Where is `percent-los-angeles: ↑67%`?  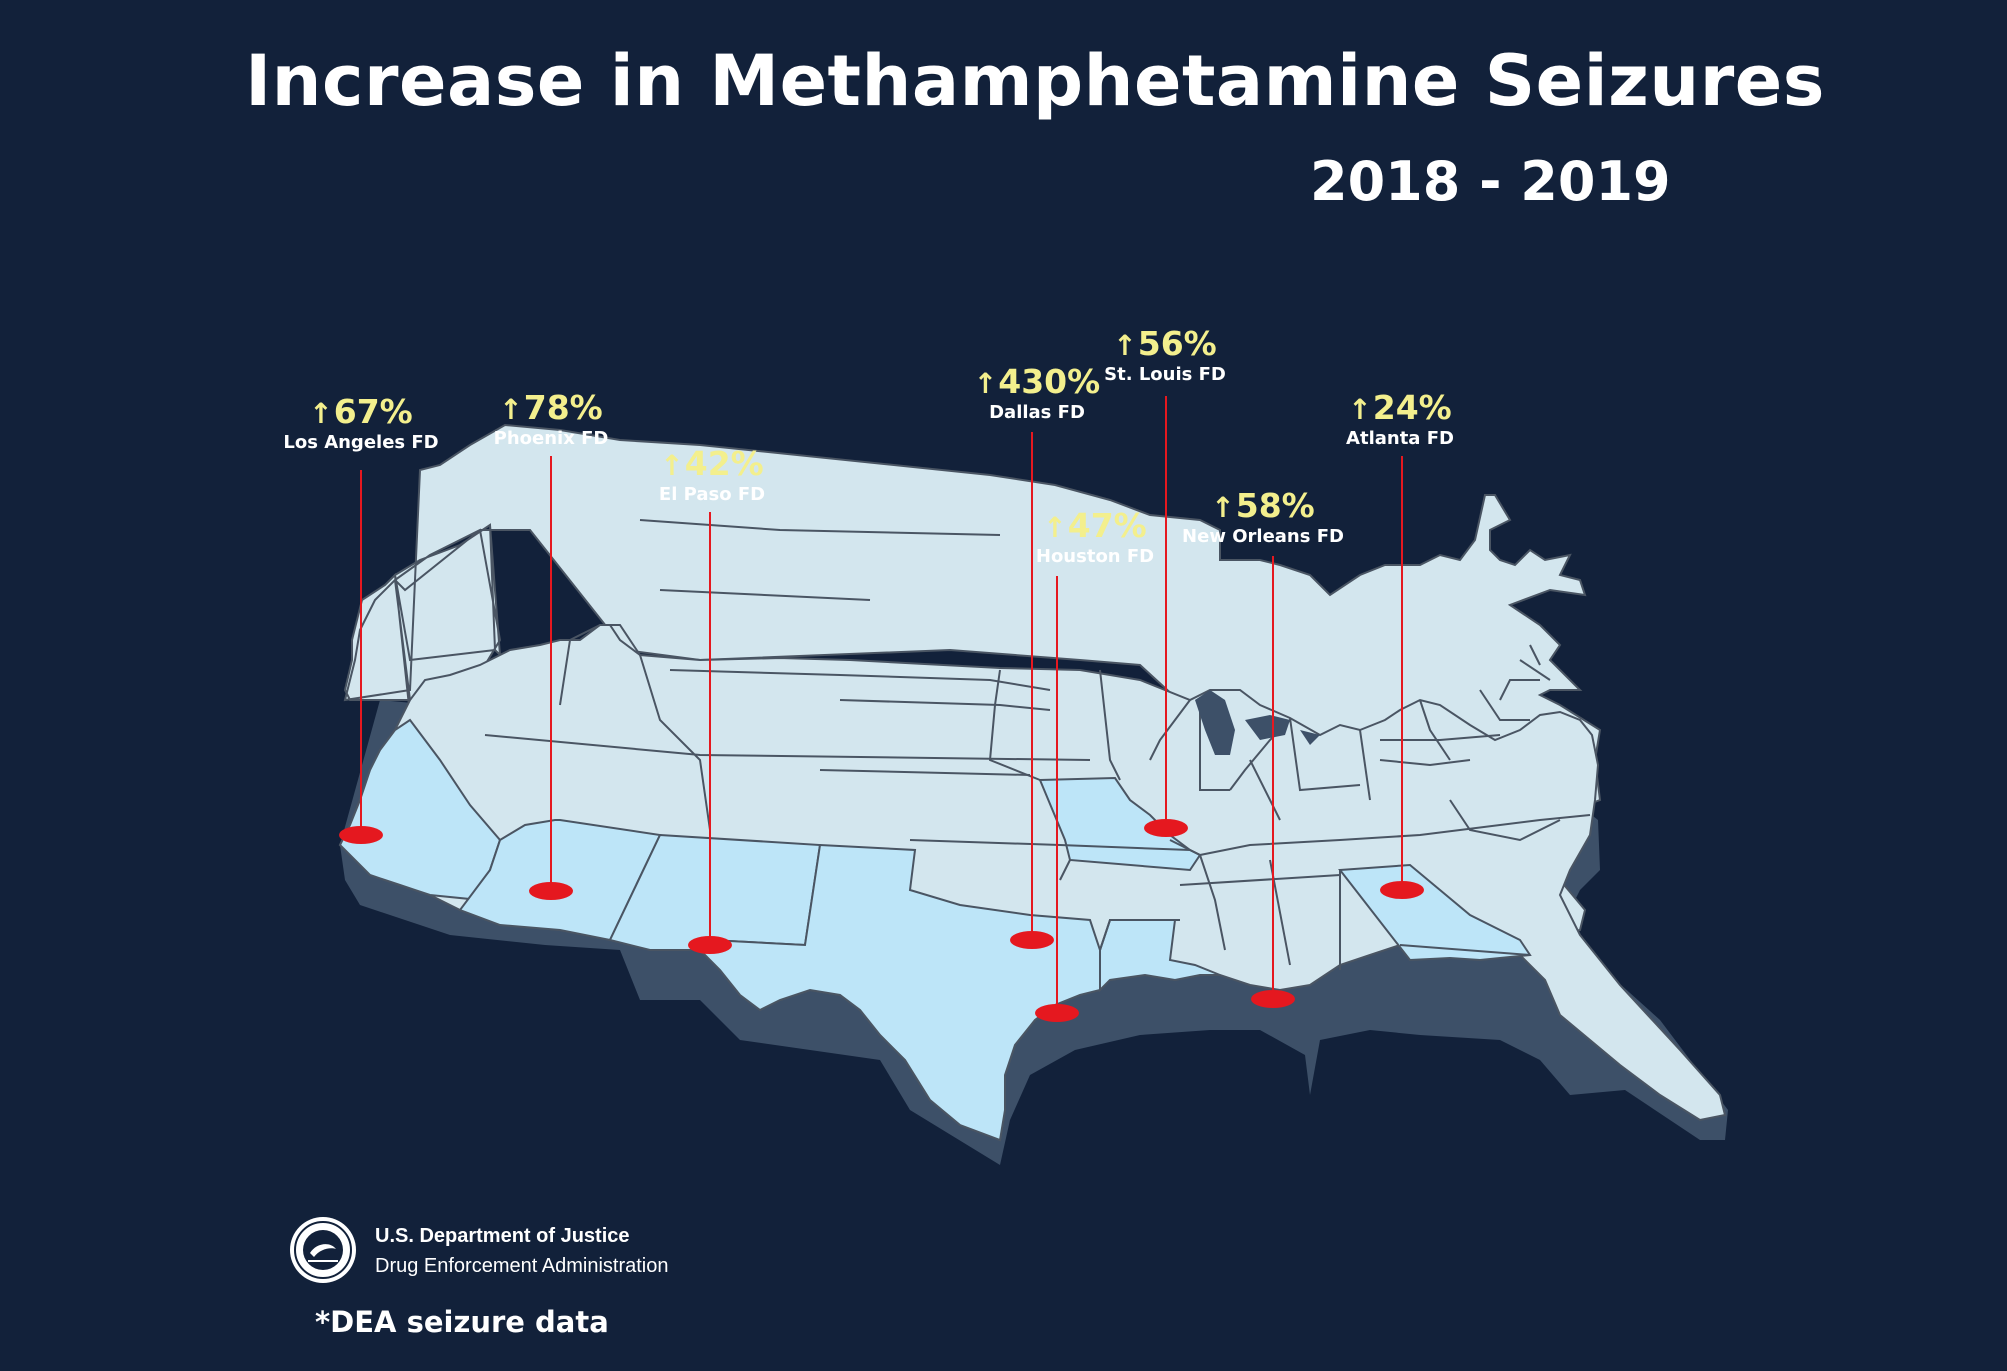 percent-los-angeles: ↑67% is located at coordinates (361, 411).